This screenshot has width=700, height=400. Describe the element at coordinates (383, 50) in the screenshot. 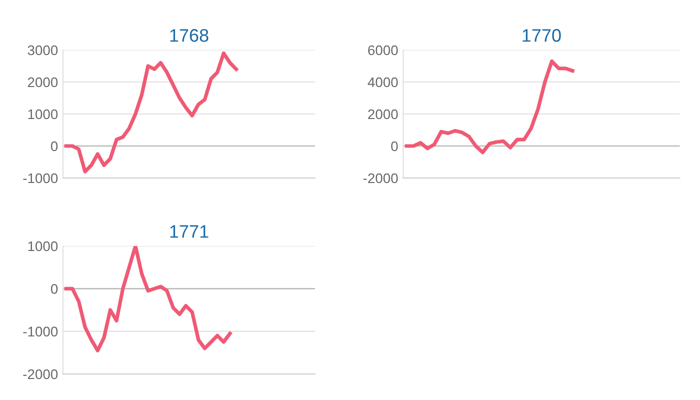

I see `y-tick-label: 6000` at that location.